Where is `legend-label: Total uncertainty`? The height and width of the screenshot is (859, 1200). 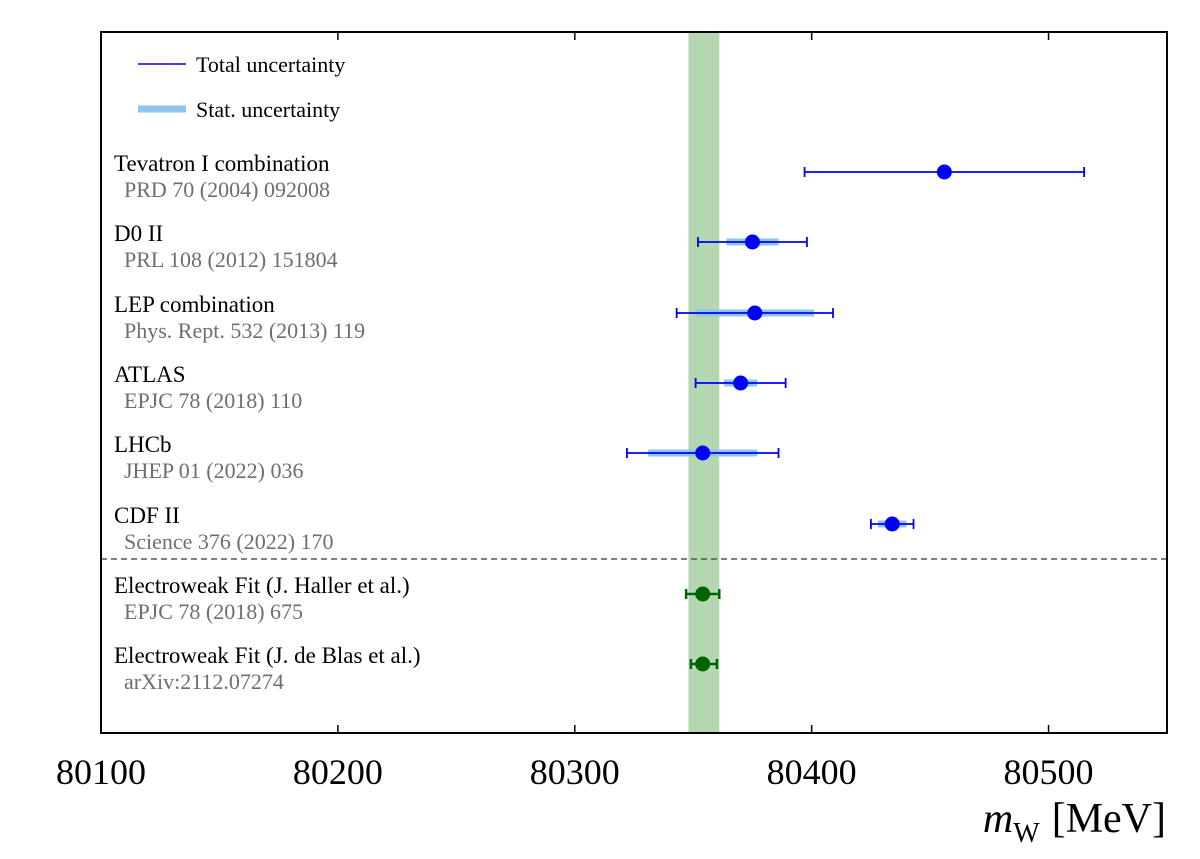
legend-label: Total uncertainty is located at coordinates (270, 64).